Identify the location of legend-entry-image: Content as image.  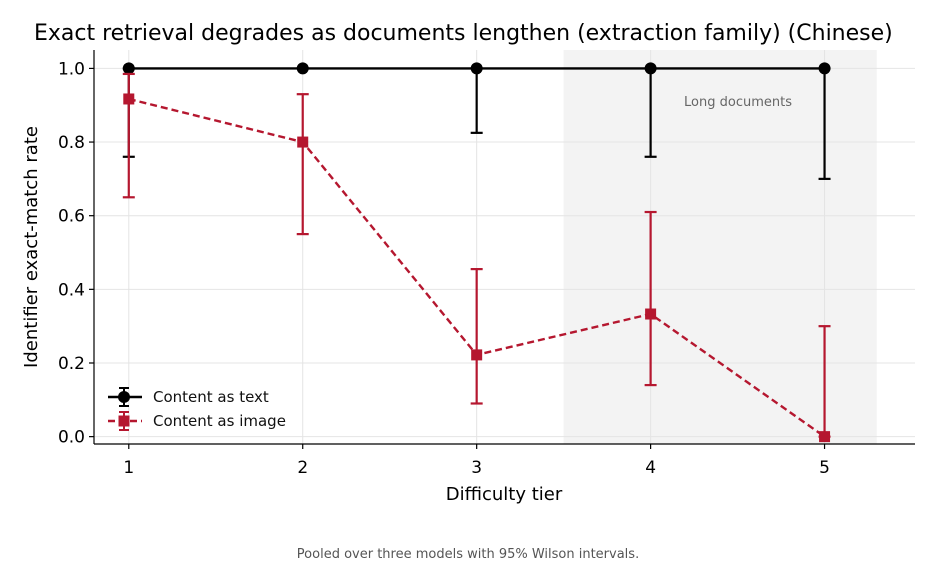
(197, 421).